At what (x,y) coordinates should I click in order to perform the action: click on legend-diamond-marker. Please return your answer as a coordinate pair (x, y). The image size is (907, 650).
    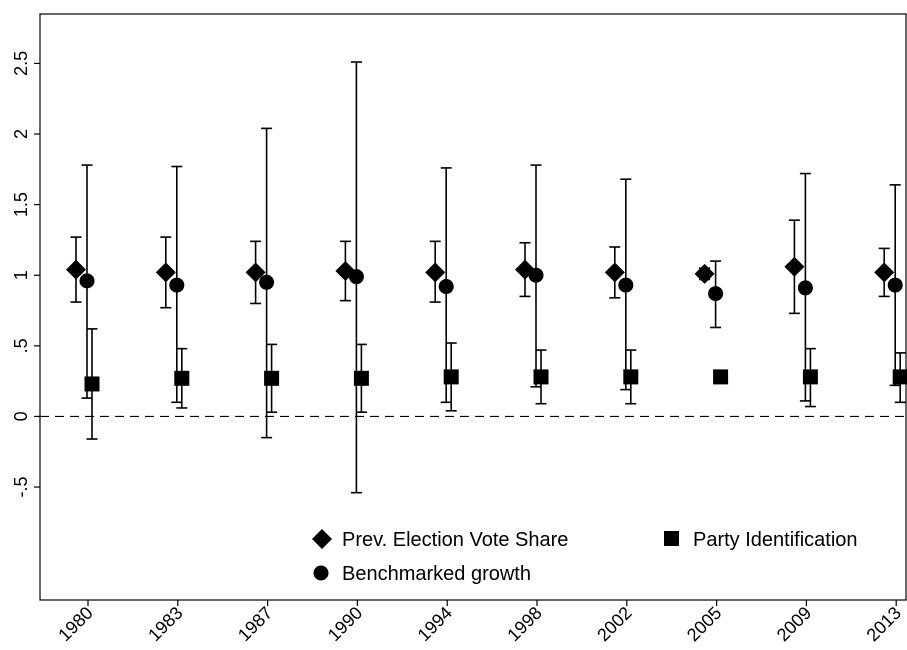
    Looking at the image, I should click on (322, 539).